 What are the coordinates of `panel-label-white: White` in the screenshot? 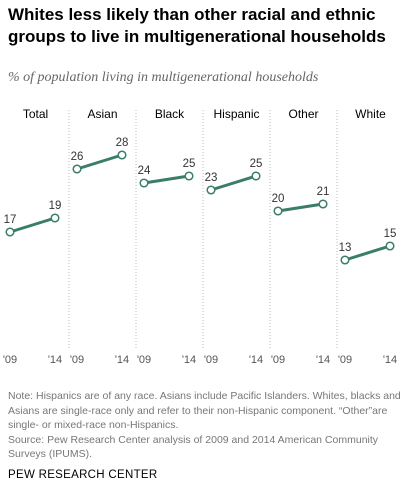 It's located at (370, 114).